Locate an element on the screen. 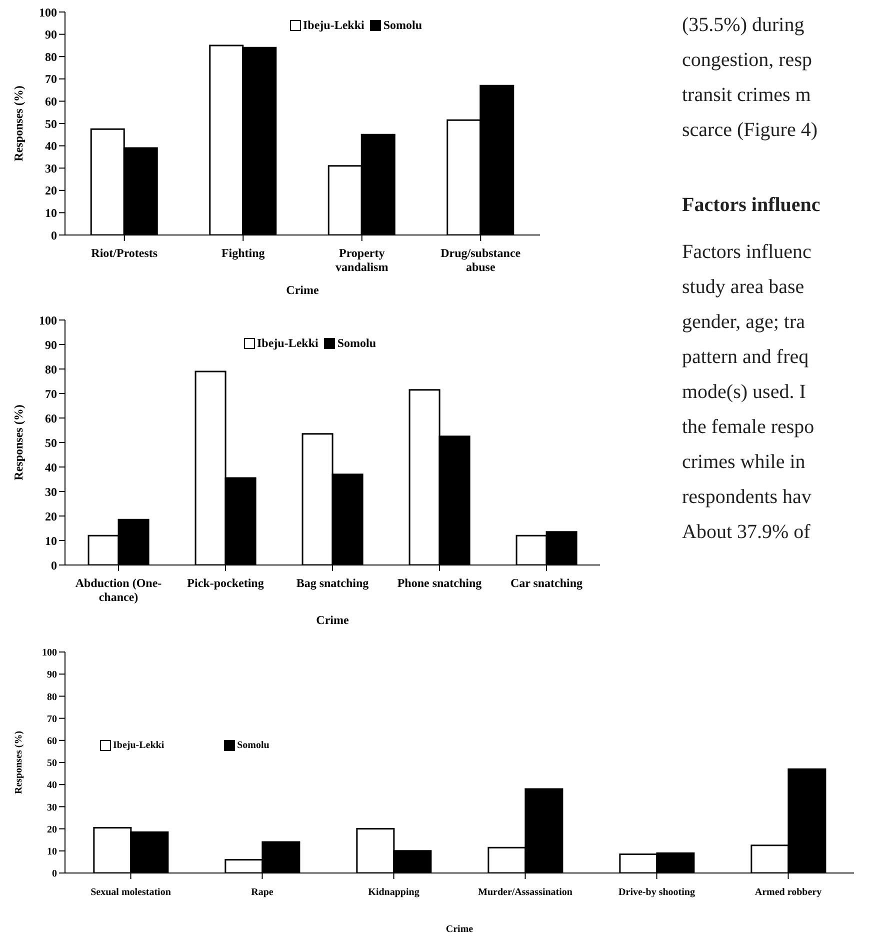 Image resolution: width=874 pixels, height=938 pixels. x-tick-label: Drive-by shooting is located at coordinates (656, 892).